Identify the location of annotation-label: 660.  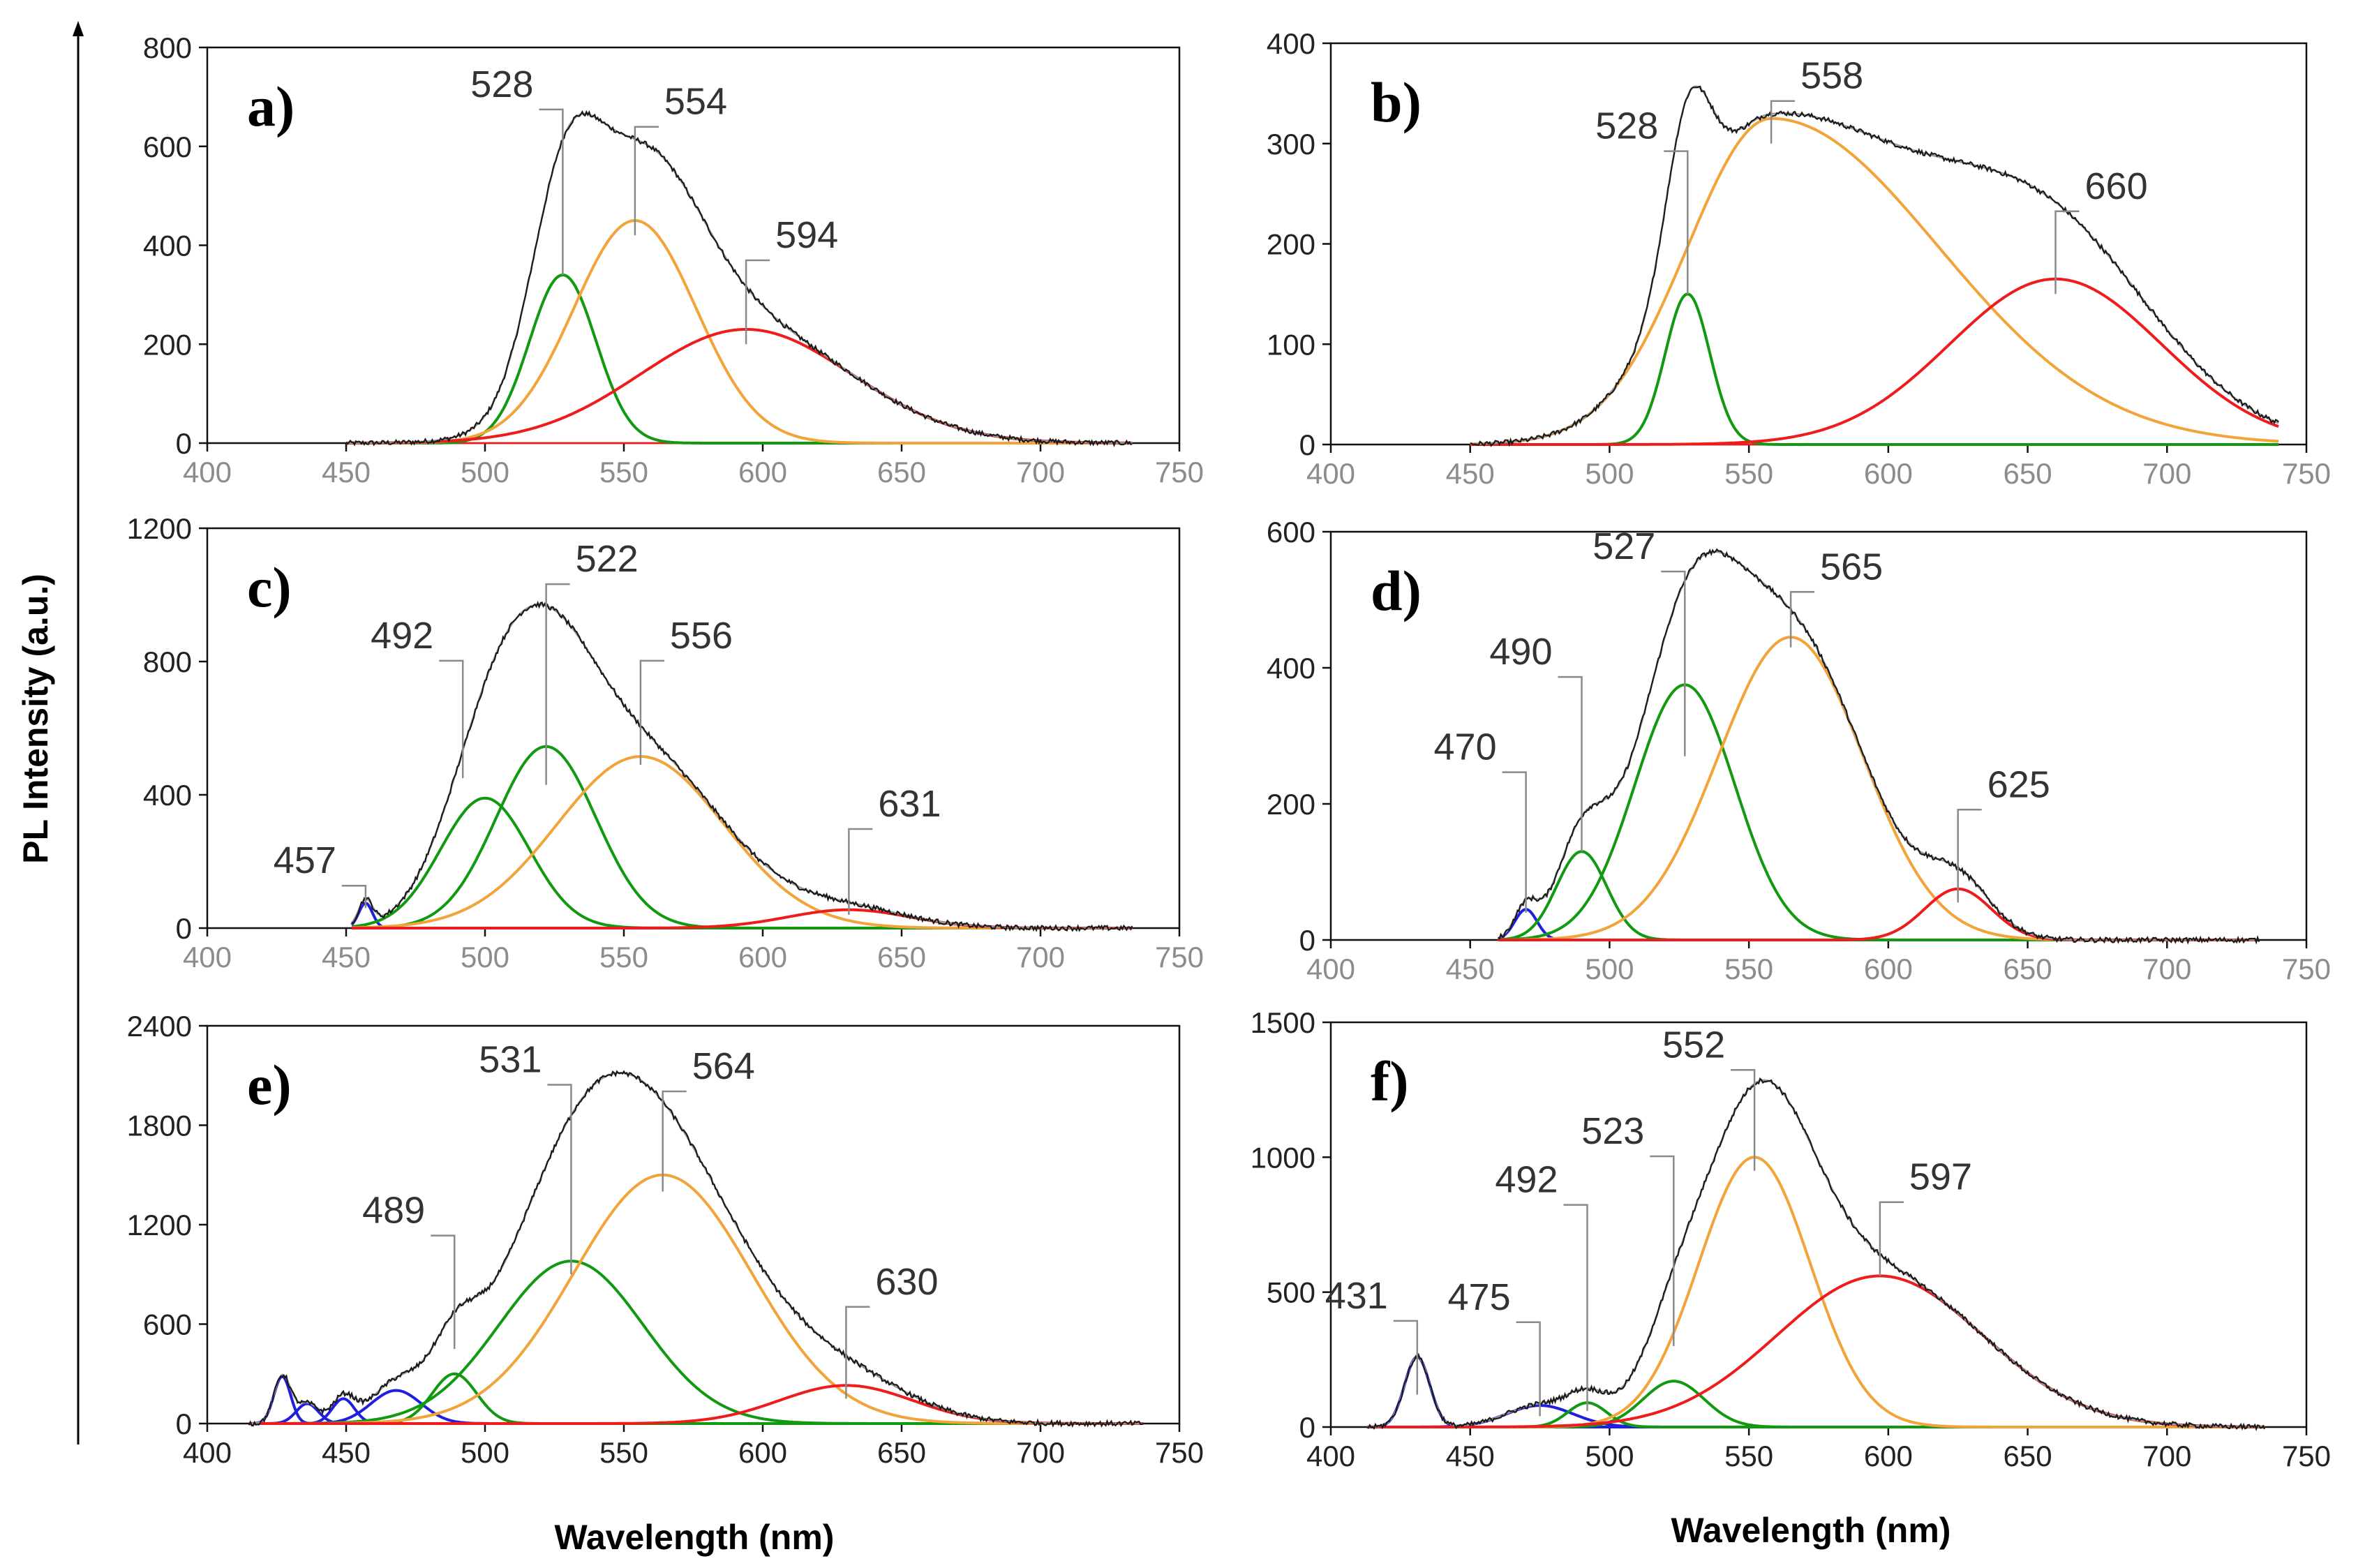
(2116, 186).